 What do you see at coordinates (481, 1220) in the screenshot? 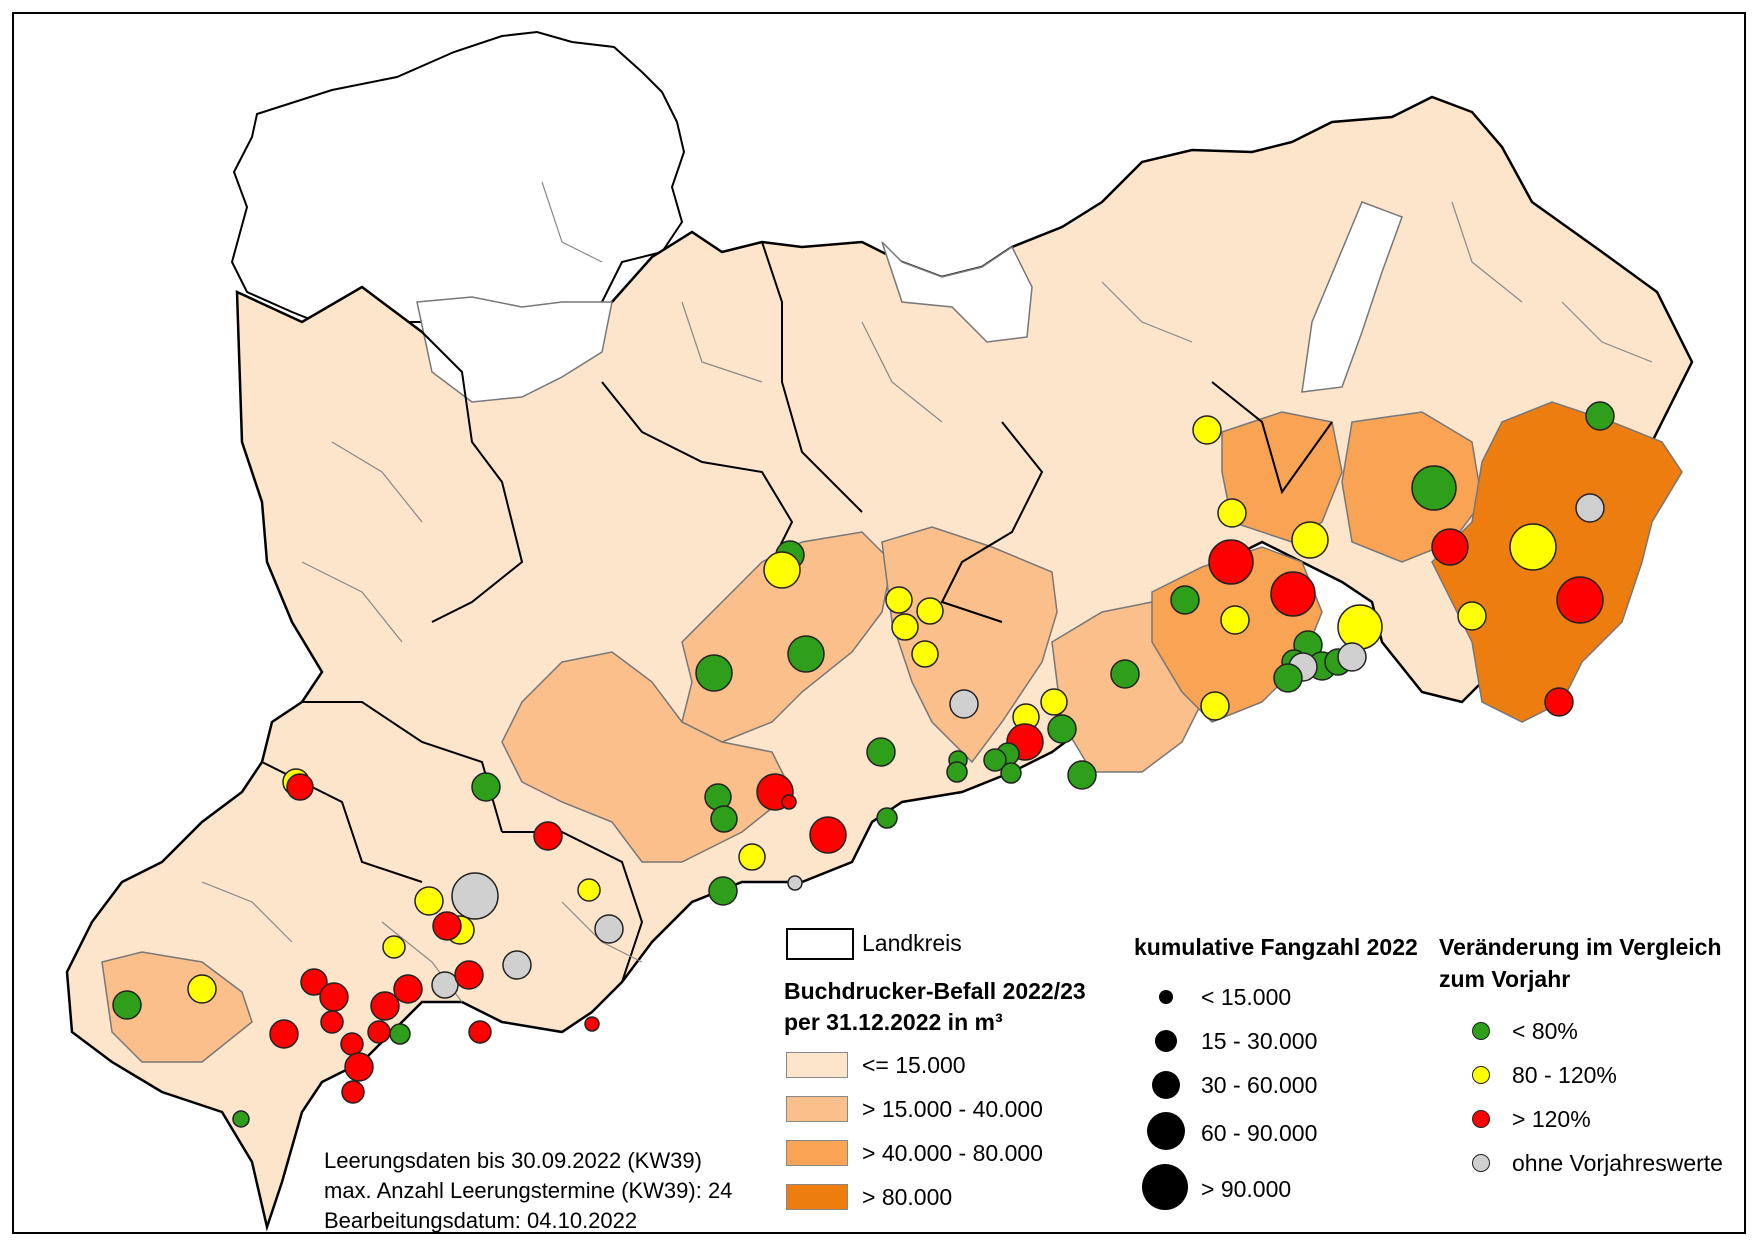
I see `note-bearbeitungsdatum: Bearbeitungsdatum: 04.10.2022` at bounding box center [481, 1220].